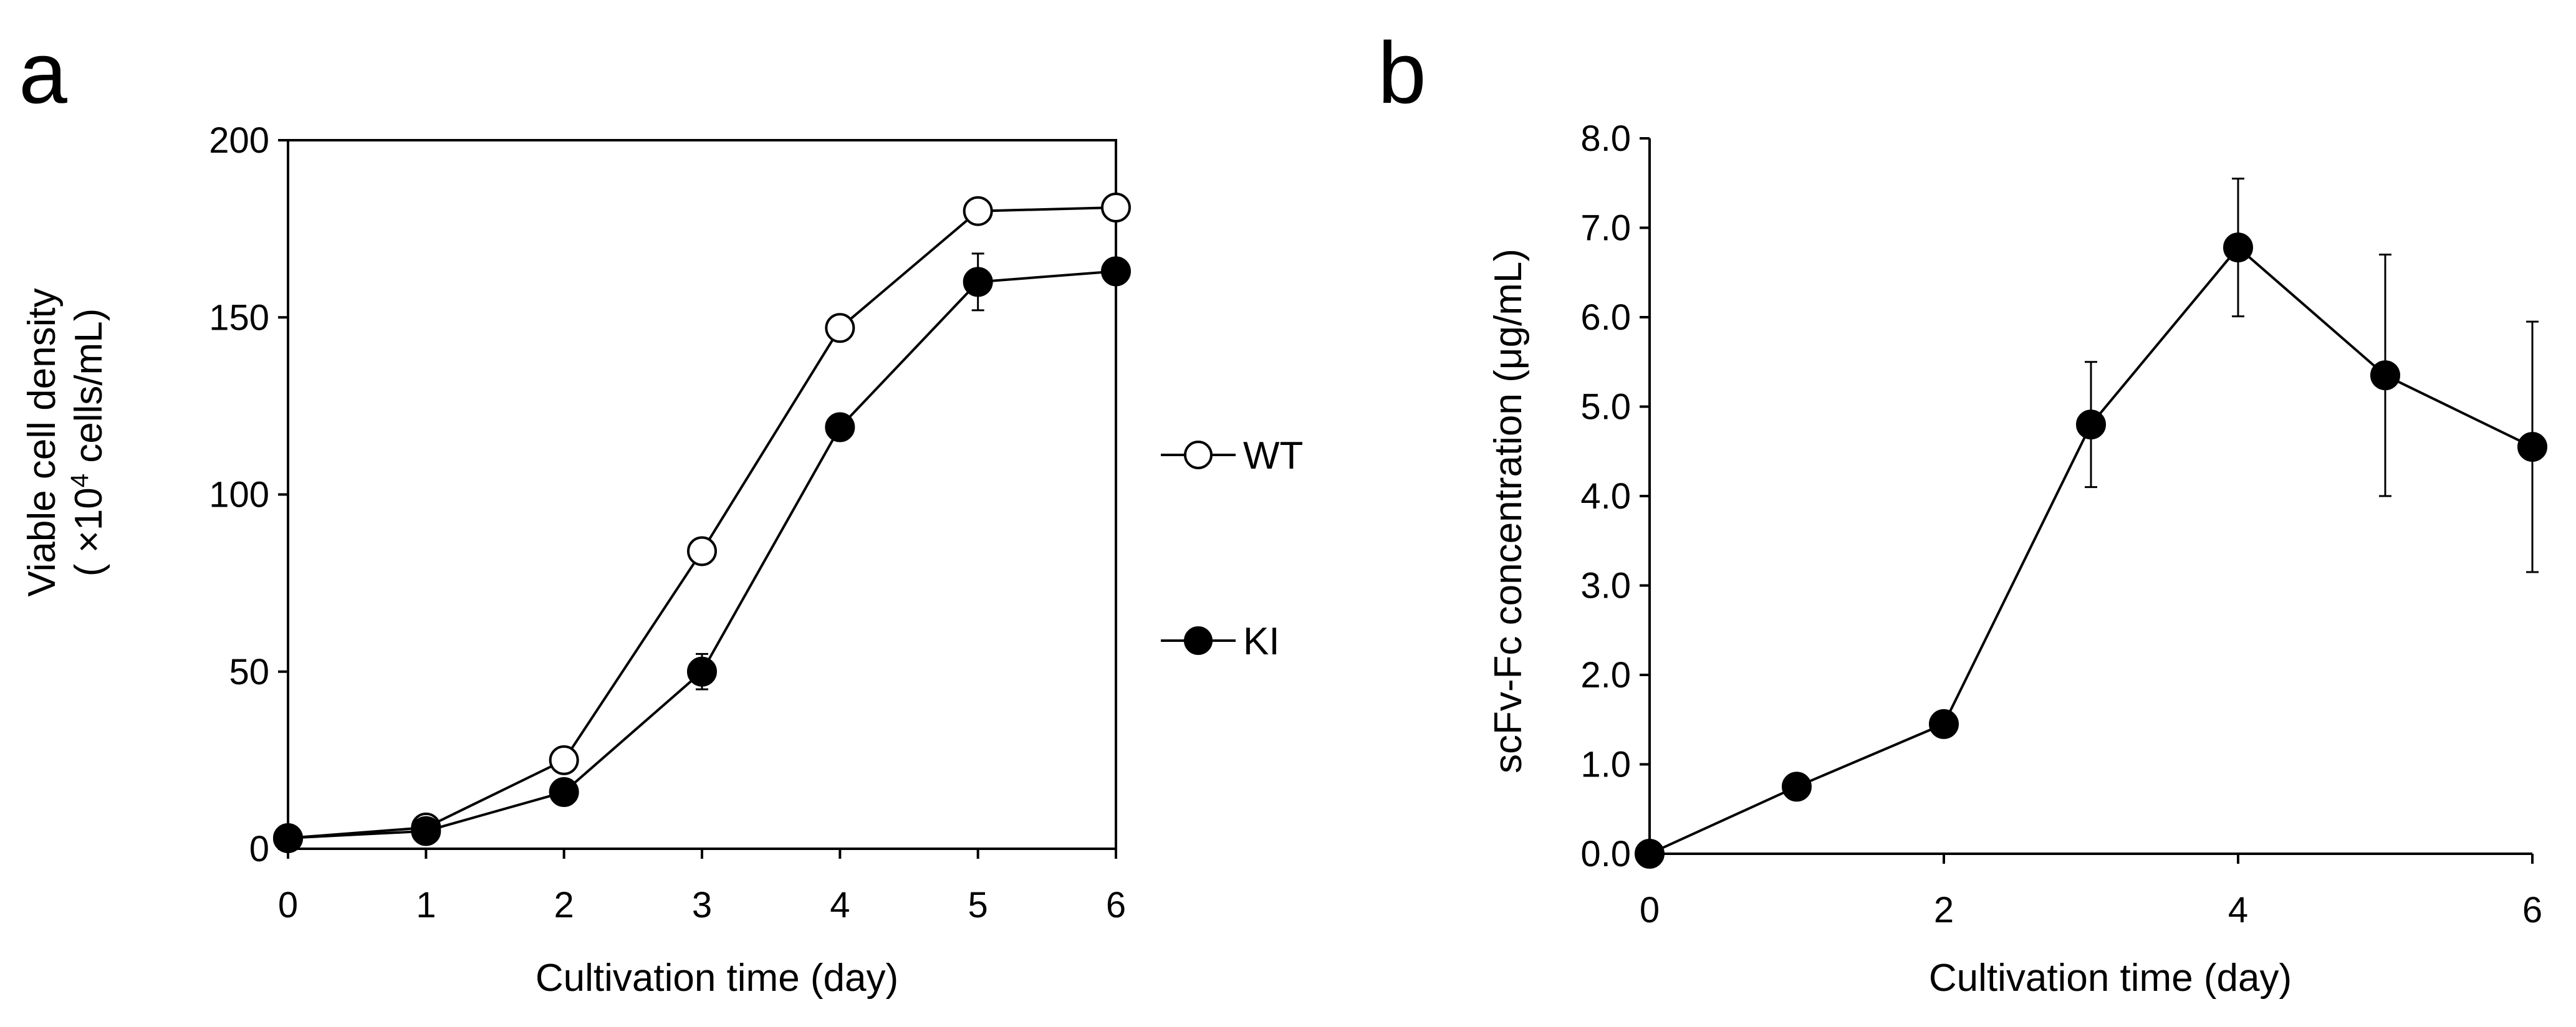 This screenshot has height=1027, width=2576. I want to click on x-tick-label: 3, so click(702, 905).